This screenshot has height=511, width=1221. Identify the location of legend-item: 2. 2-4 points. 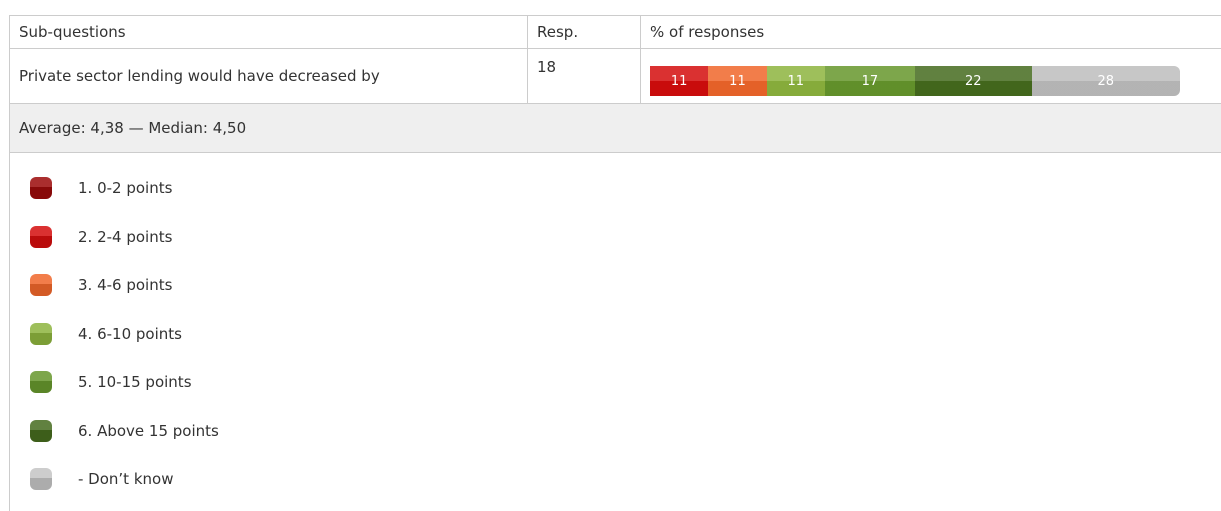
(101, 237).